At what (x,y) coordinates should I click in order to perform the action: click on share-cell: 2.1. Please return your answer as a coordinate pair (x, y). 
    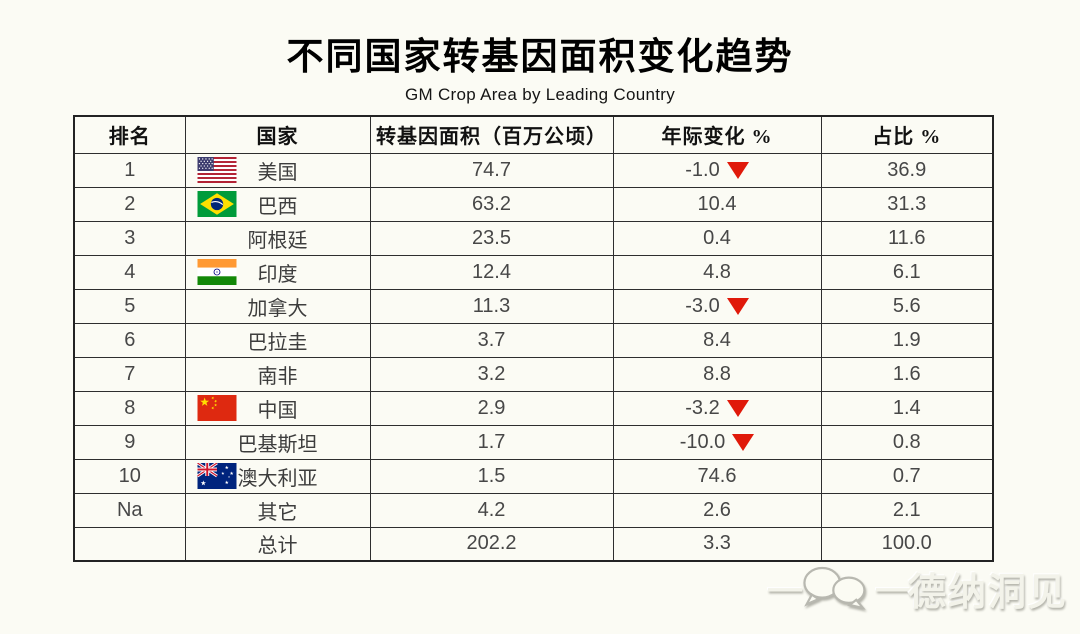
    Looking at the image, I should click on (907, 510).